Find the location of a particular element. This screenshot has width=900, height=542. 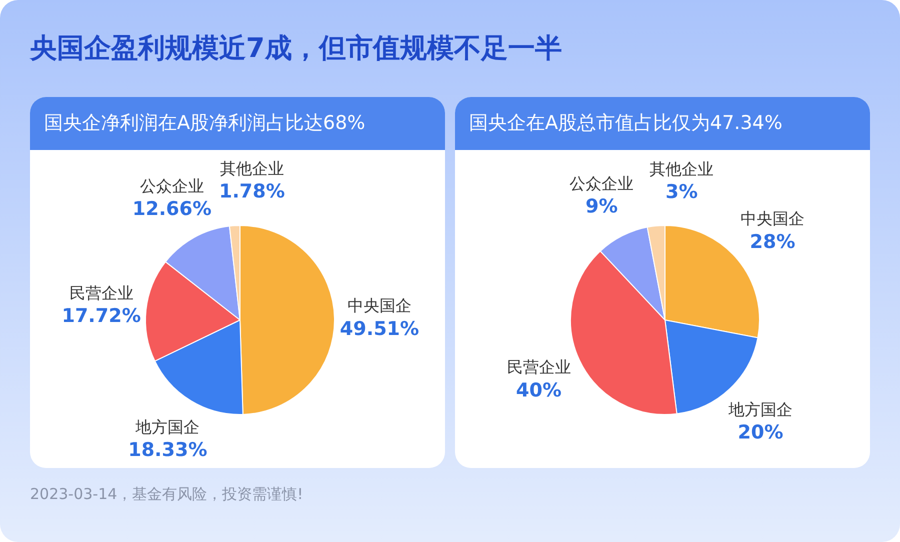

data-label: 20% is located at coordinates (761, 433).